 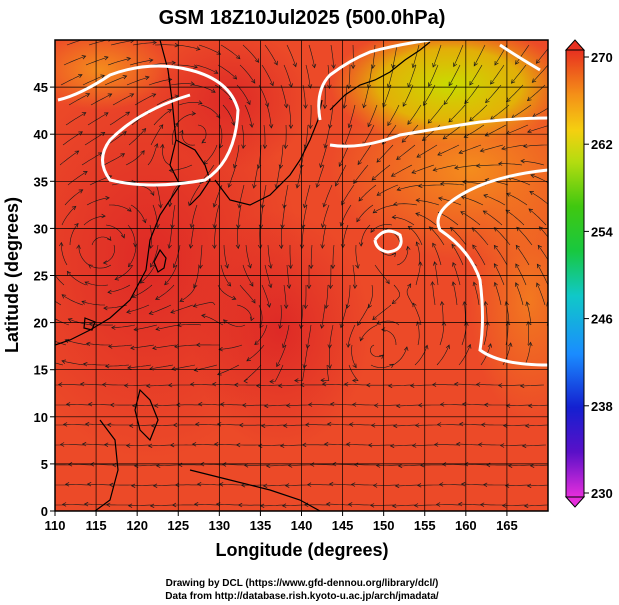 What do you see at coordinates (438, 132) in the screenshot?
I see `contour-northeast-lower` at bounding box center [438, 132].